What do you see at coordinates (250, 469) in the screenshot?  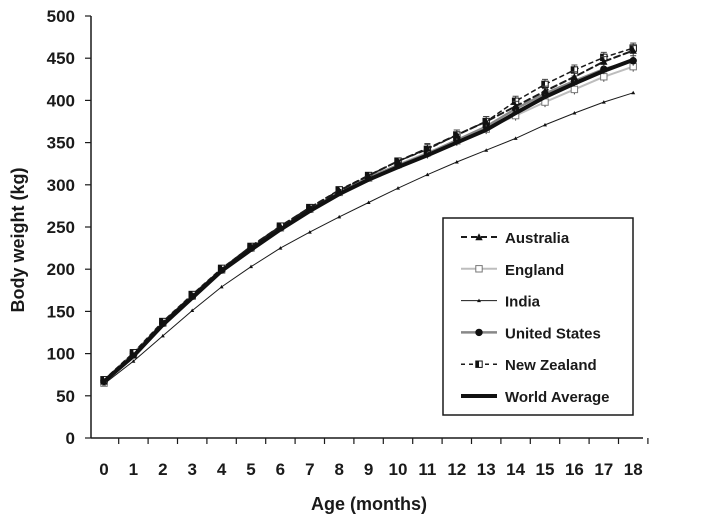 I see `x-tick-label: 5` at bounding box center [250, 469].